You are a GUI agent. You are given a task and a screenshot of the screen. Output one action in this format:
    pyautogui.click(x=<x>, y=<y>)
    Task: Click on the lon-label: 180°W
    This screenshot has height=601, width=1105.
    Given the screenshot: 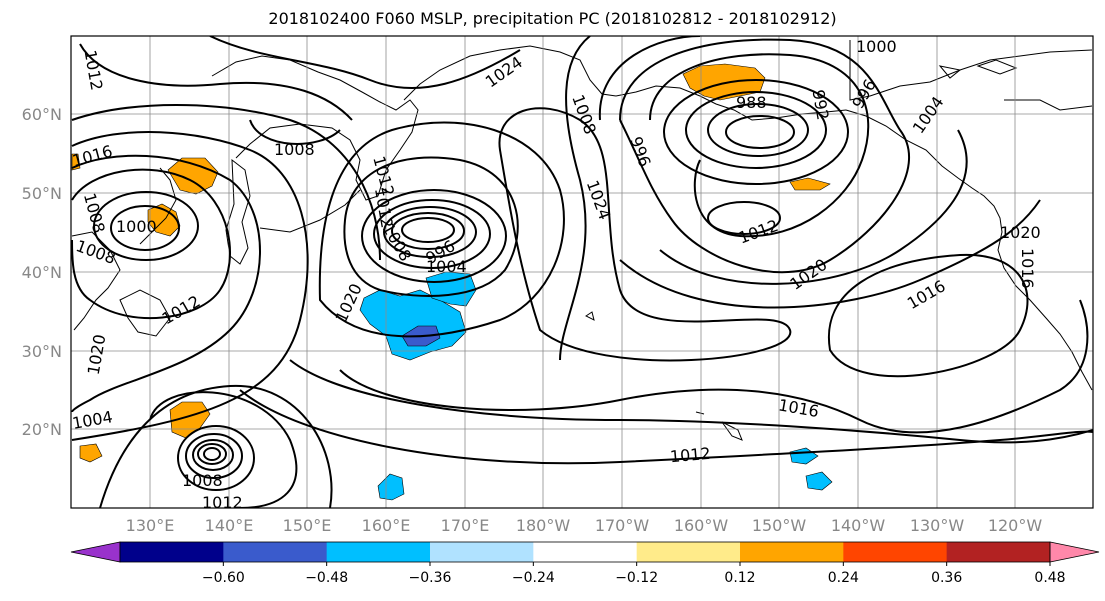 What is the action you would take?
    pyautogui.click(x=543, y=525)
    